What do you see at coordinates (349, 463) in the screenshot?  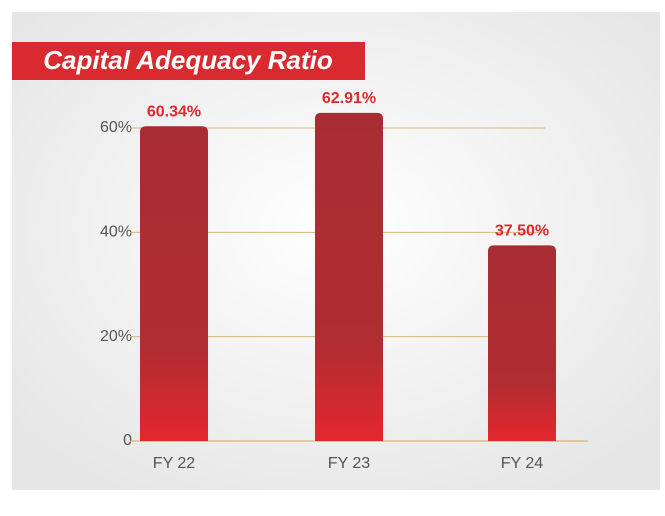 I see `x-tick-label: FY 23` at bounding box center [349, 463].